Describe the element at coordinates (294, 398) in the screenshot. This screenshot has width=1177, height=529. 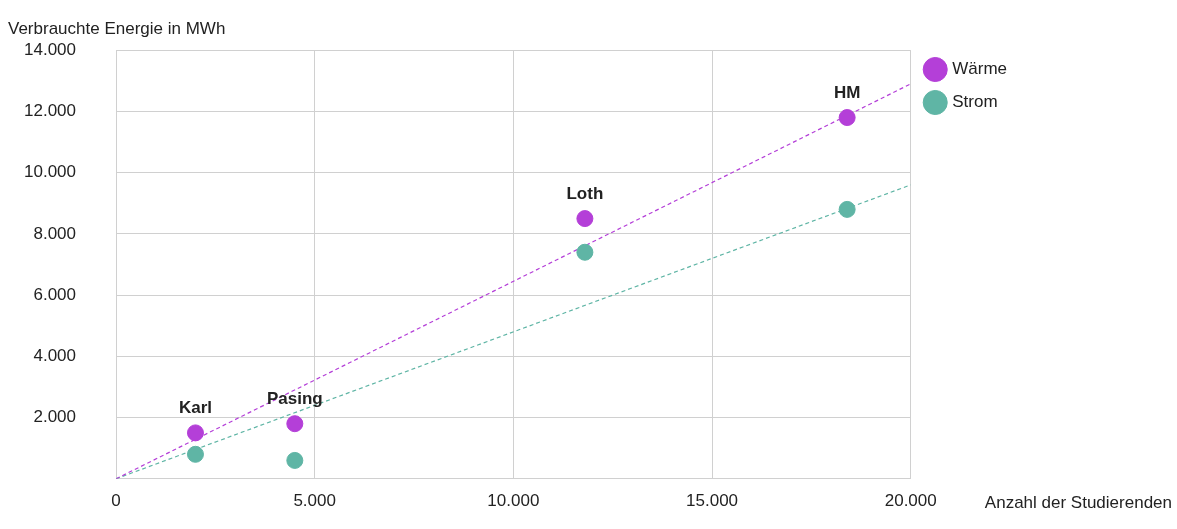
I see `annotation: Pasing` at that location.